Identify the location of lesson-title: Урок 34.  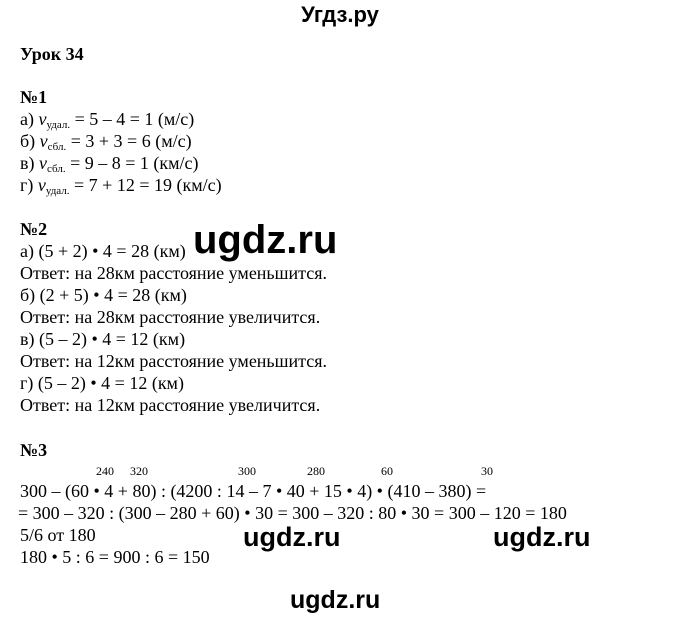
(52, 54).